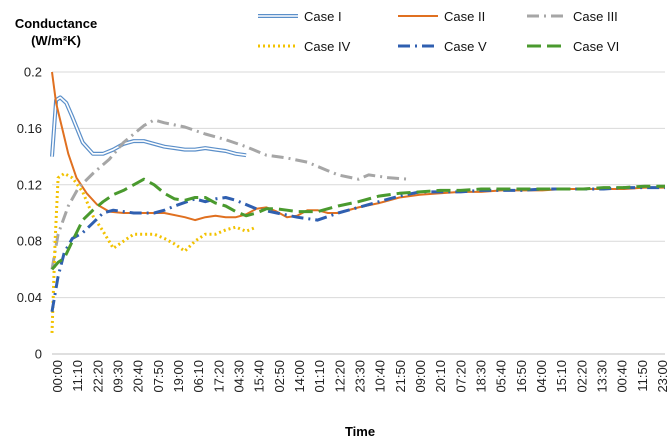 This screenshot has width=669, height=443. I want to click on legend-item: Case I, so click(300, 16).